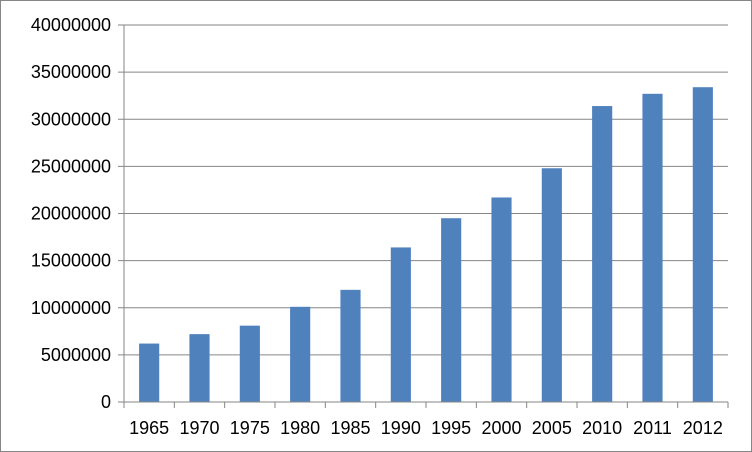 The width and height of the screenshot is (752, 452). Describe the element at coordinates (400, 324) in the screenshot. I see `bar-1990` at that location.